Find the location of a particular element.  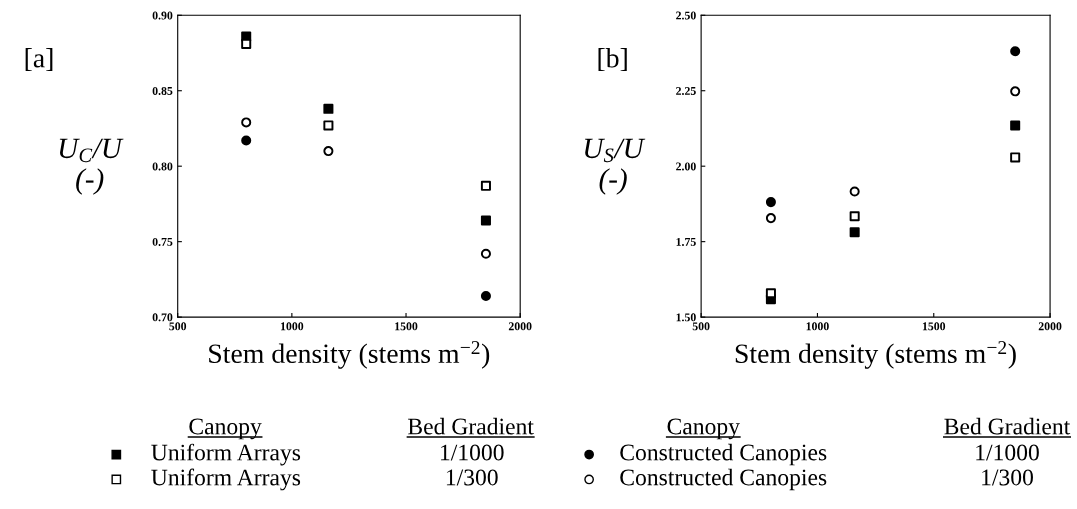

y-tick-label: 1.50 is located at coordinates (686, 317).